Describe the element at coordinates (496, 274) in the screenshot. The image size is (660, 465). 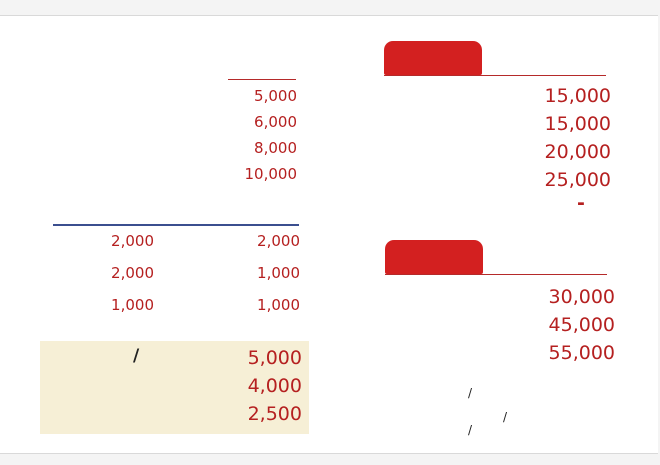
I see `middle-right-rule` at that location.